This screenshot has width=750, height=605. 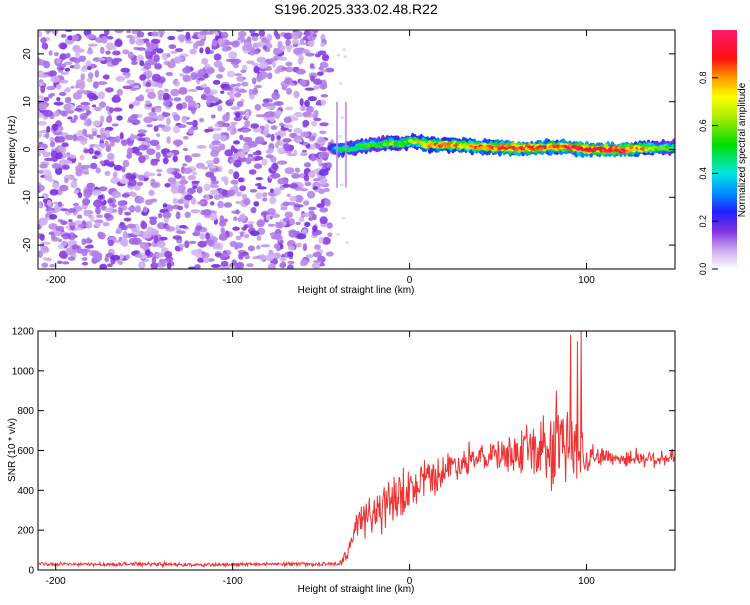 I want to click on colorbar-ticks: 0.0 0.2 0.4 0.6 0.8, so click(x=708, y=173).